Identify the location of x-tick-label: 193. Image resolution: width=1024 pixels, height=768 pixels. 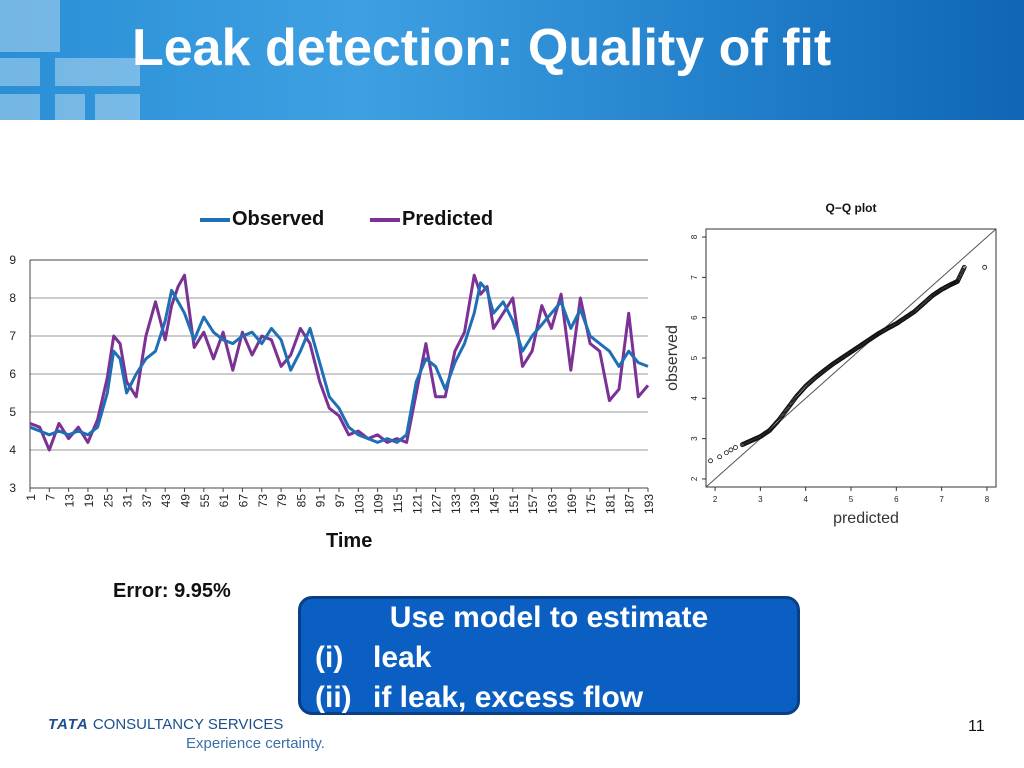
(649, 504).